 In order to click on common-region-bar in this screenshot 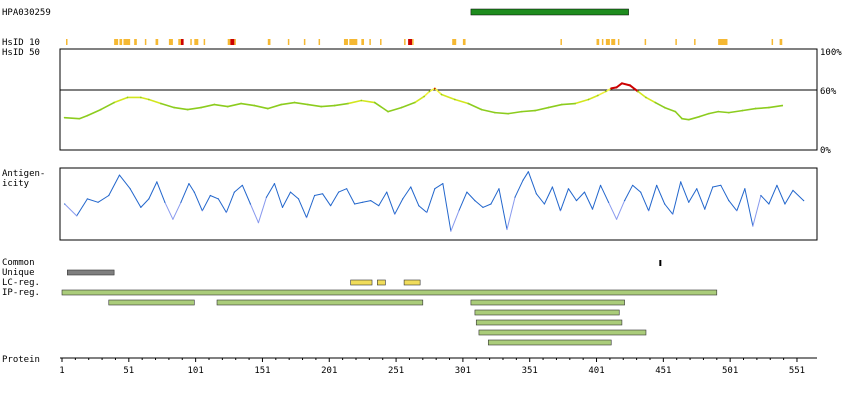, I will do `click(660, 263)`.